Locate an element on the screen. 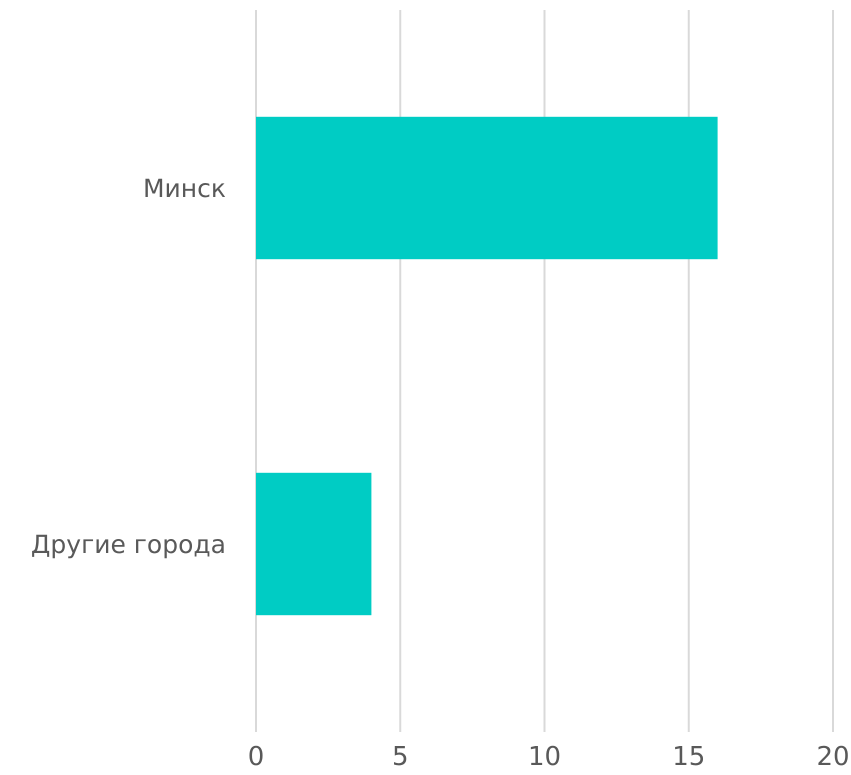  x-tick-label: 5 is located at coordinates (400, 757).